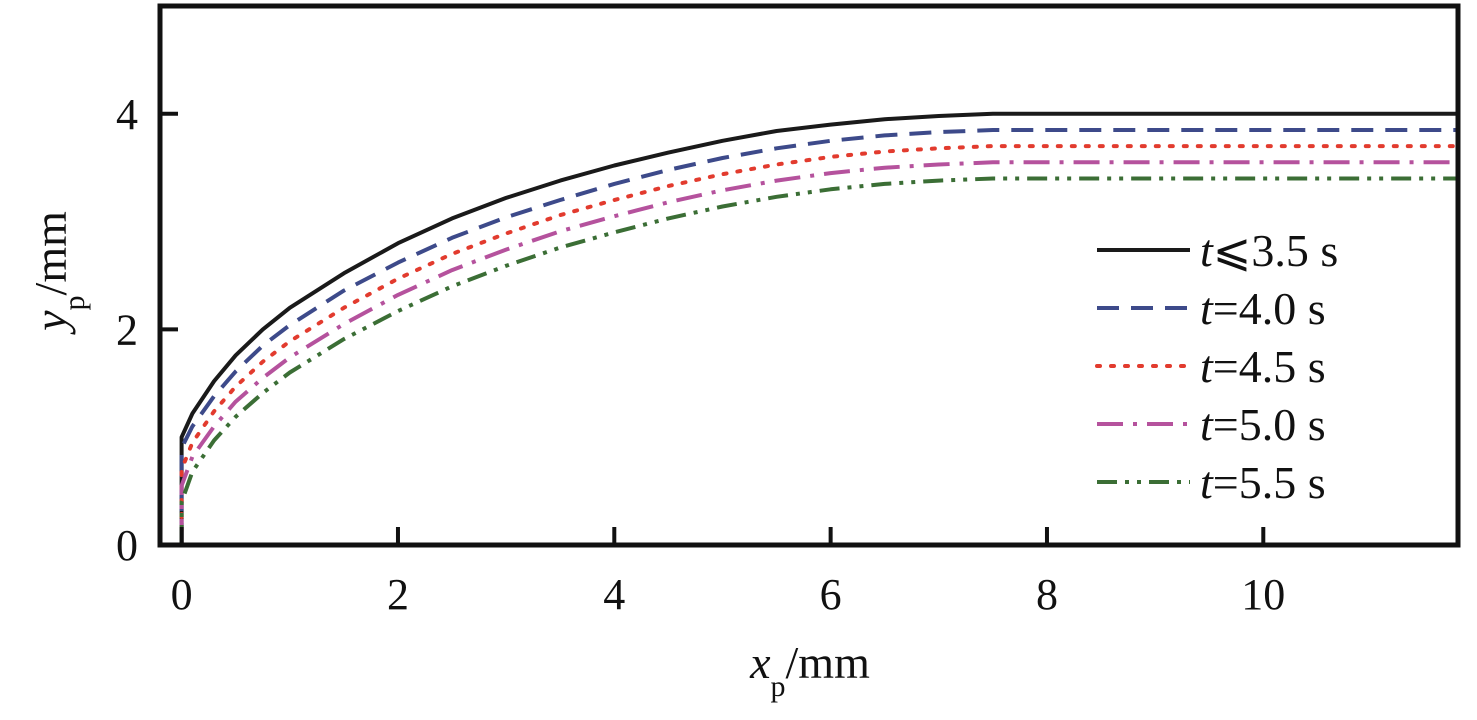  I want to click on legend-label-1: t⩽3.5 s, so click(1269, 250).